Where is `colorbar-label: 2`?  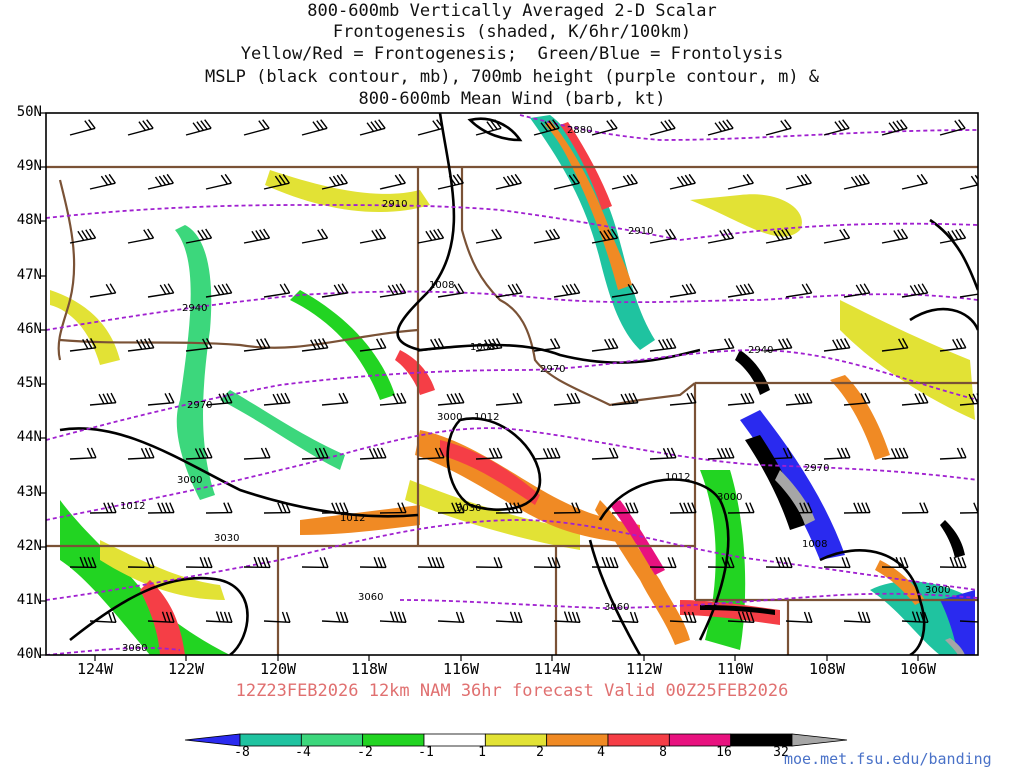
colorbar-label: 2 is located at coordinates (540, 752).